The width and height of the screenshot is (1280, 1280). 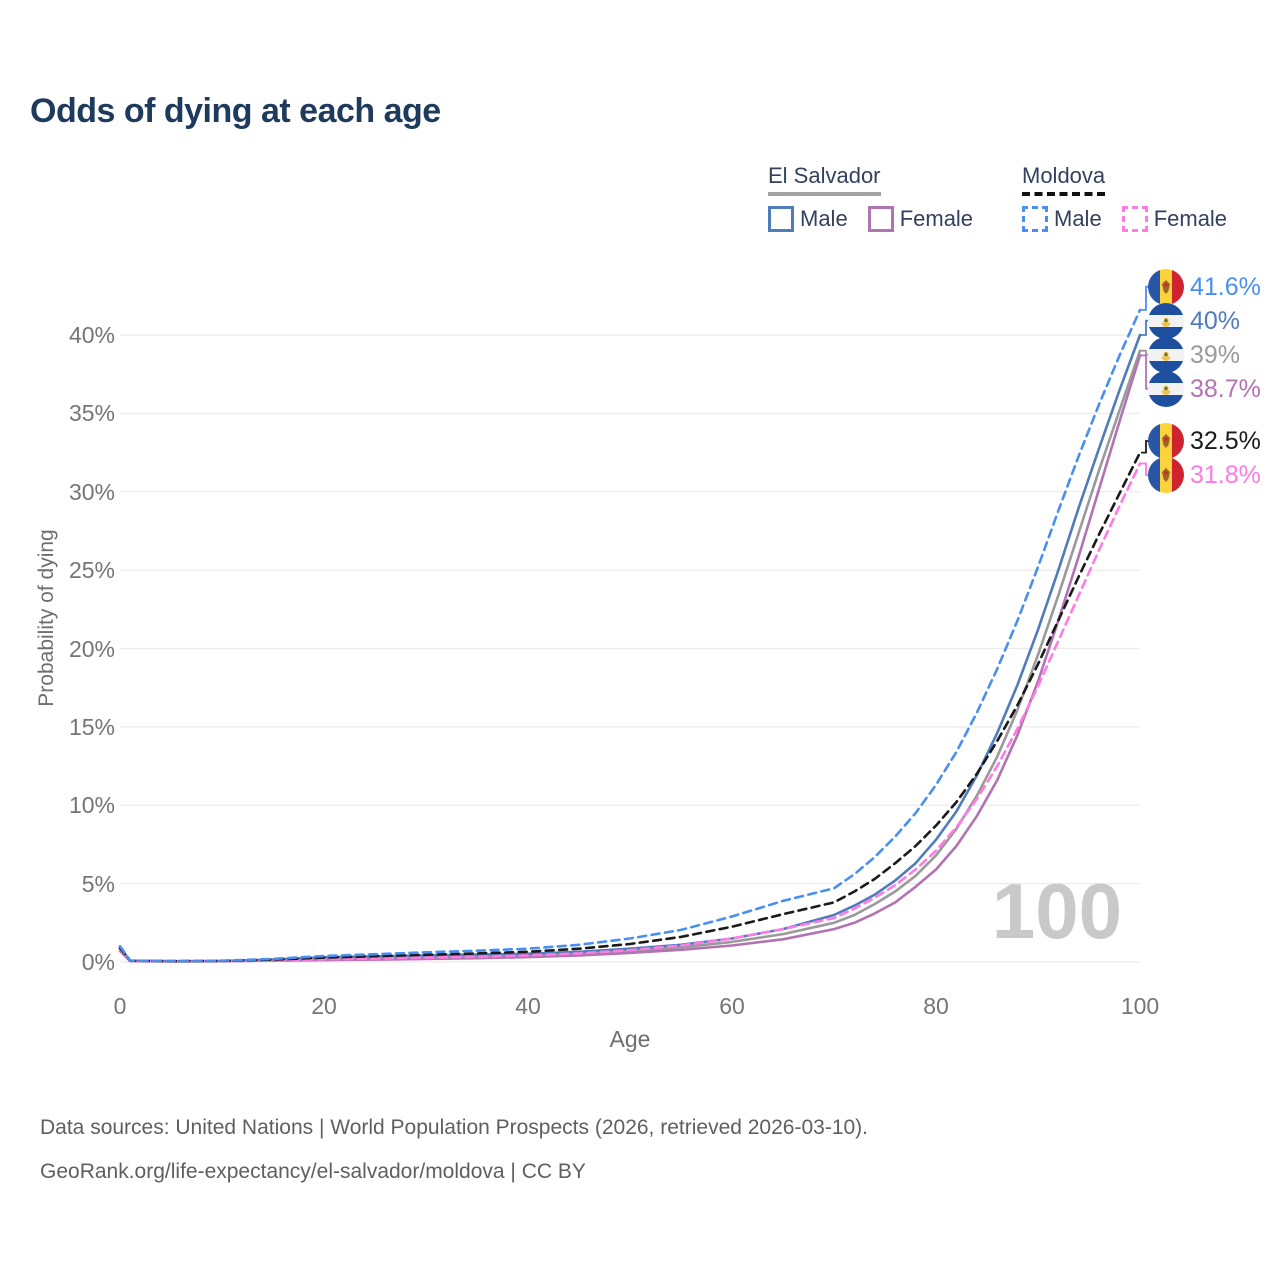 What do you see at coordinates (91, 648) in the screenshot?
I see `y-tick-label: 20%` at bounding box center [91, 648].